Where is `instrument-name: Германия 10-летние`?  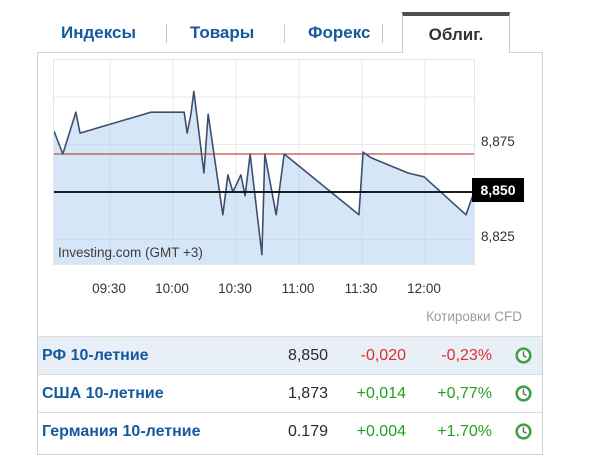 instrument-name: Германия 10-летние is located at coordinates (121, 431).